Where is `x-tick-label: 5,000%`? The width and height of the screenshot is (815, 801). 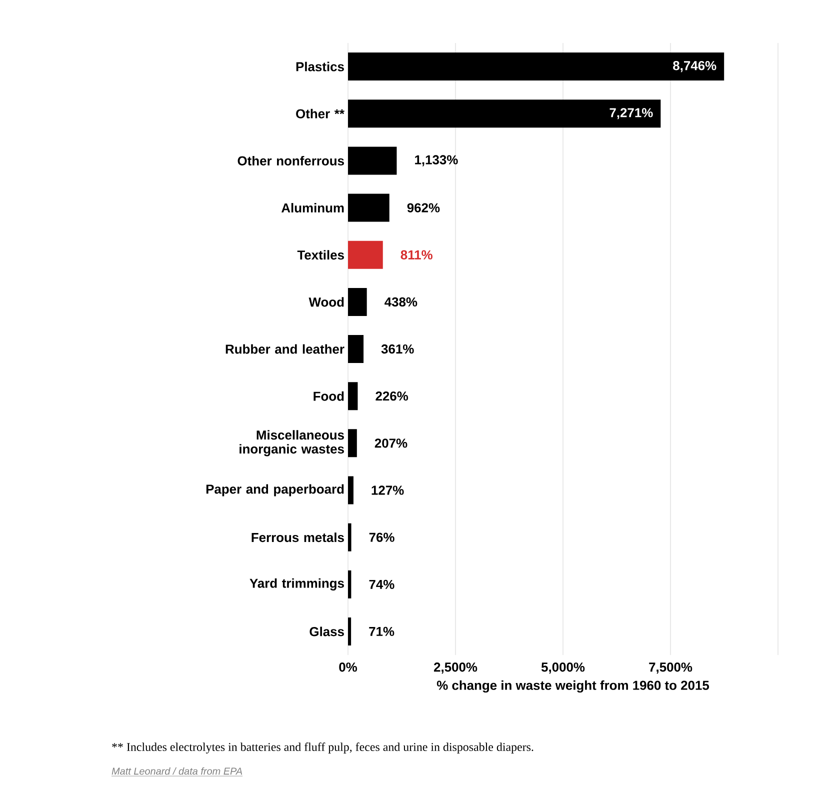
x-tick-label: 5,000% is located at coordinates (563, 668).